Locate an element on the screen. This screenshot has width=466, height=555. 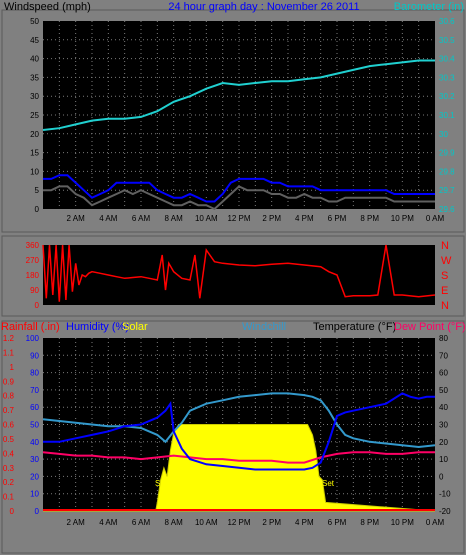
direction-degree-tick: 270 is located at coordinates (33, 260).